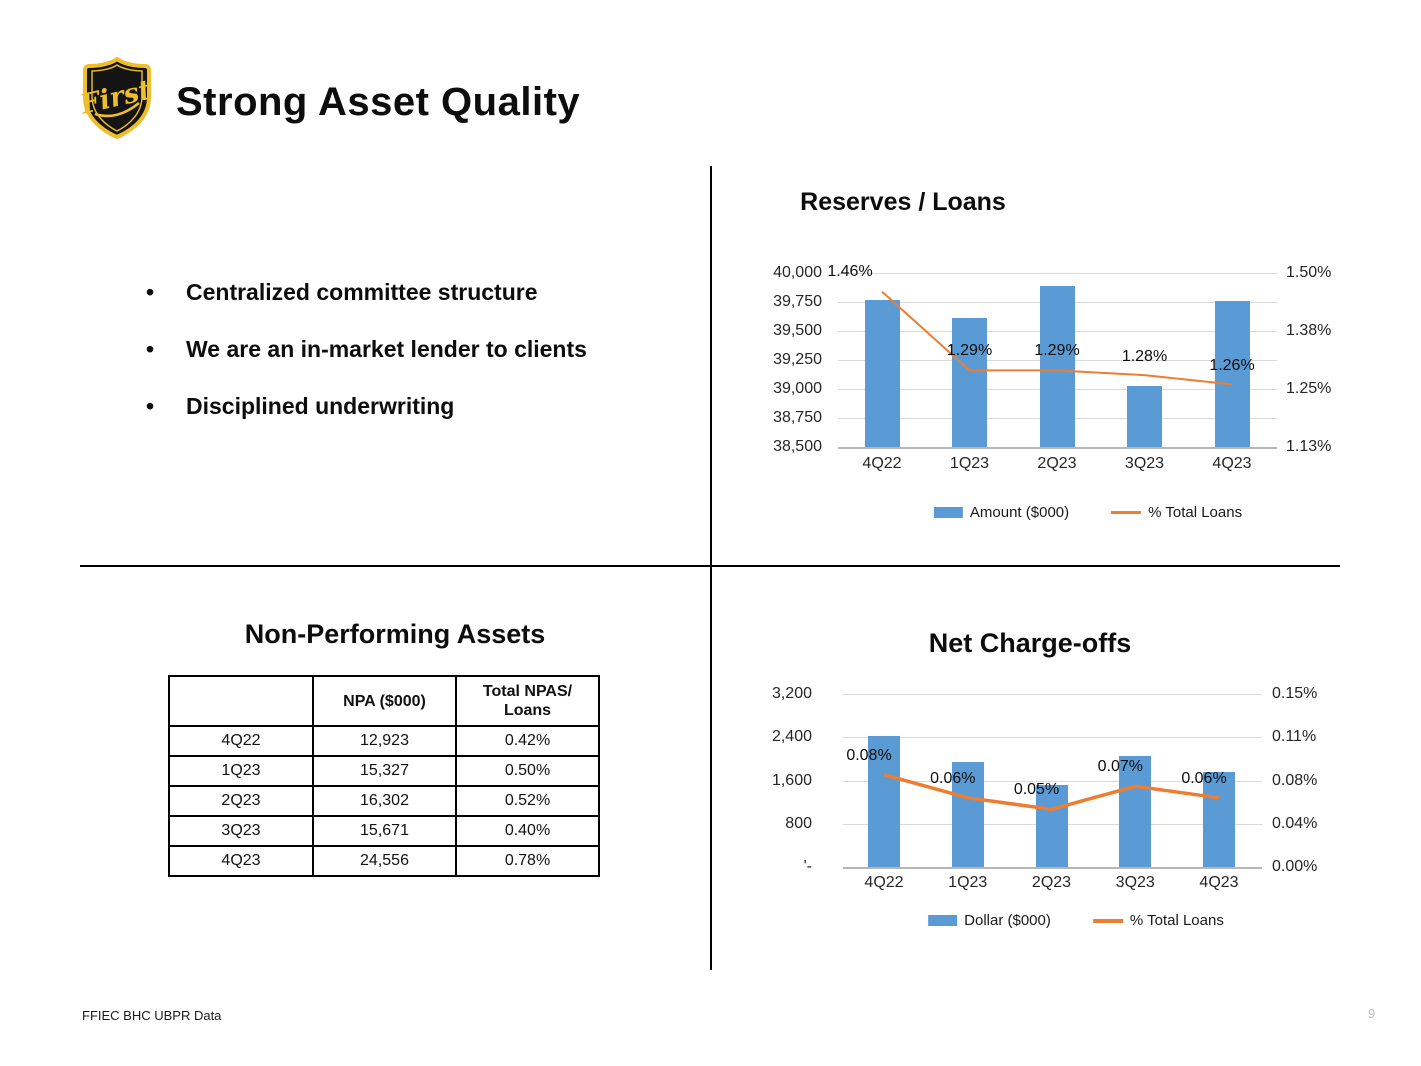 The width and height of the screenshot is (1421, 1066). What do you see at coordinates (241, 701) in the screenshot?
I see `header-blank` at bounding box center [241, 701].